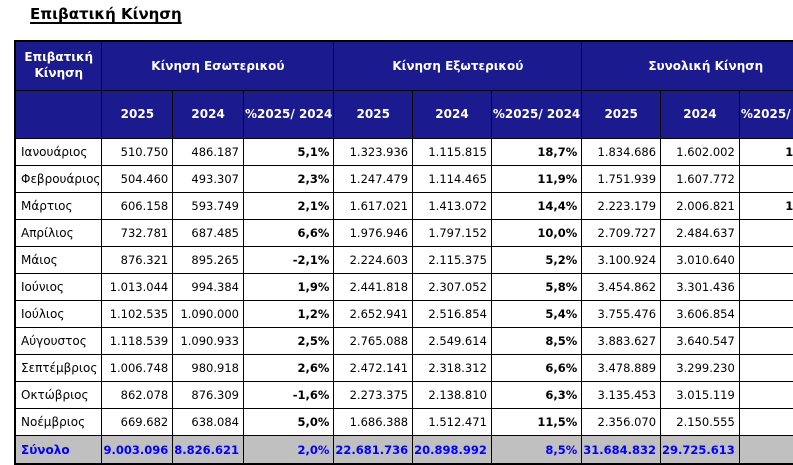 Image resolution: width=793 pixels, height=465 pixels. I want to click on value-cell: 1.114.465, so click(452, 179).